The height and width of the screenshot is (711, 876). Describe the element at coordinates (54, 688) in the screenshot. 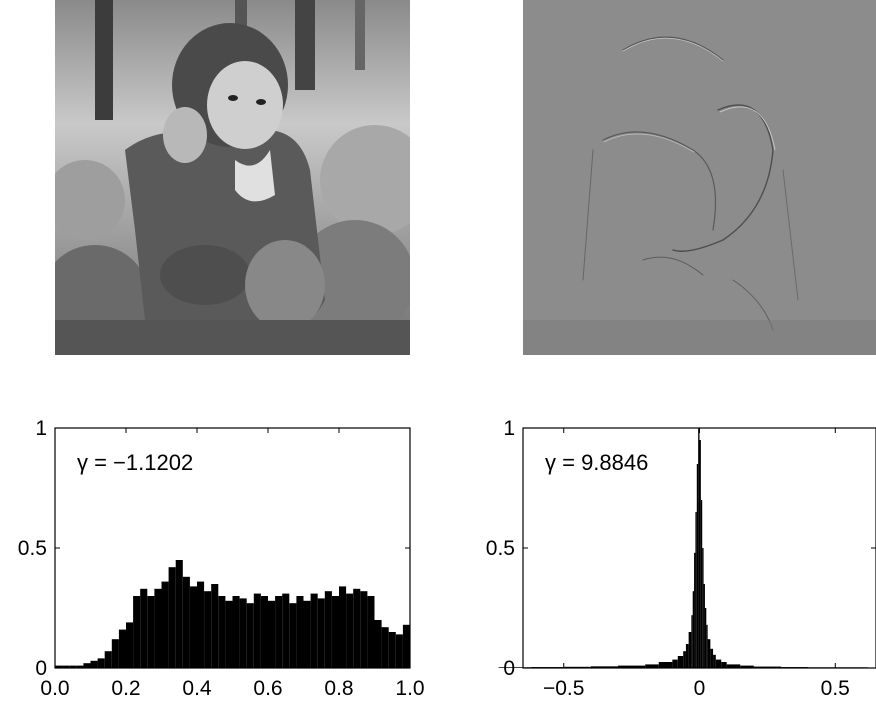

I see `x-tick-label: 0.0` at that location.